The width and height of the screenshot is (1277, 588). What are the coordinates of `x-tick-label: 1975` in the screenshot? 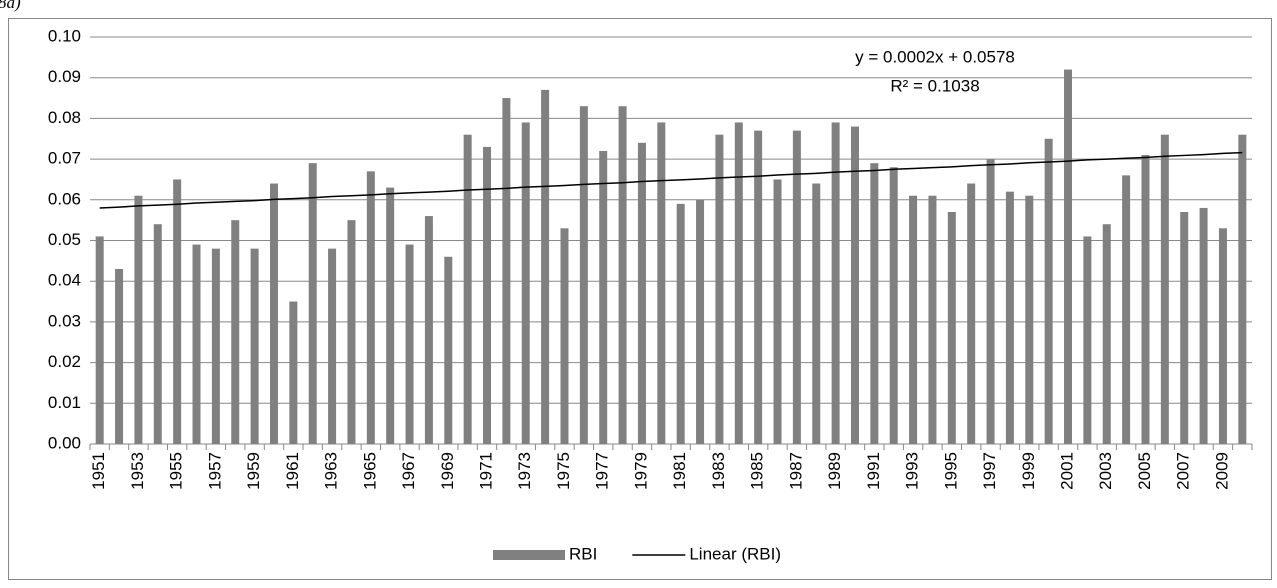 It's located at (563, 471).